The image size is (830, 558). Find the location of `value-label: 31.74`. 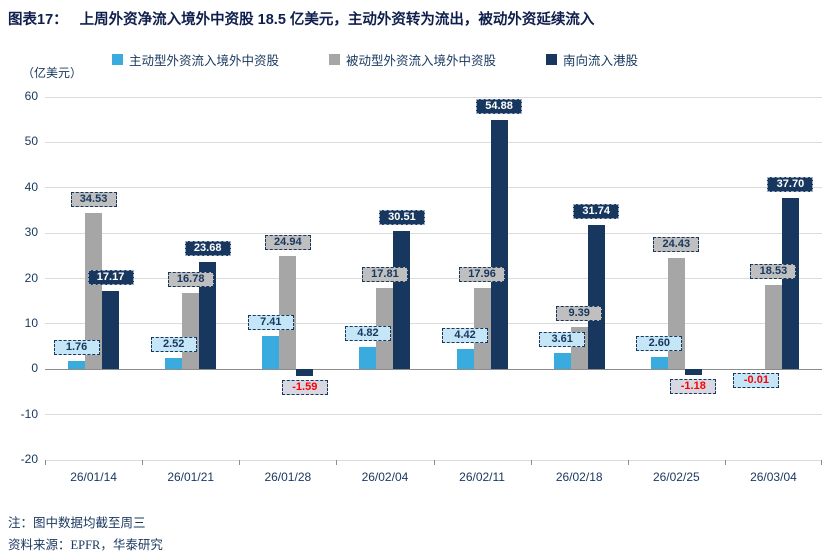

value-label: 31.74 is located at coordinates (596, 212).